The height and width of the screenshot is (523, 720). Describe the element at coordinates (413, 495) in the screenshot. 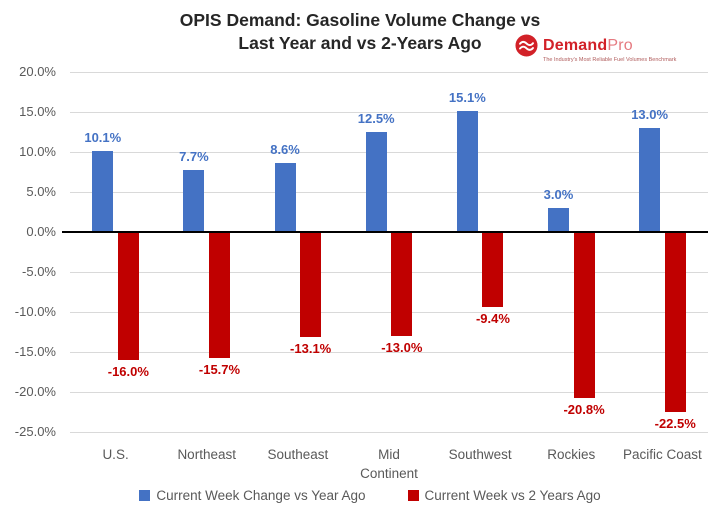

I see `legend-swatch-red` at that location.